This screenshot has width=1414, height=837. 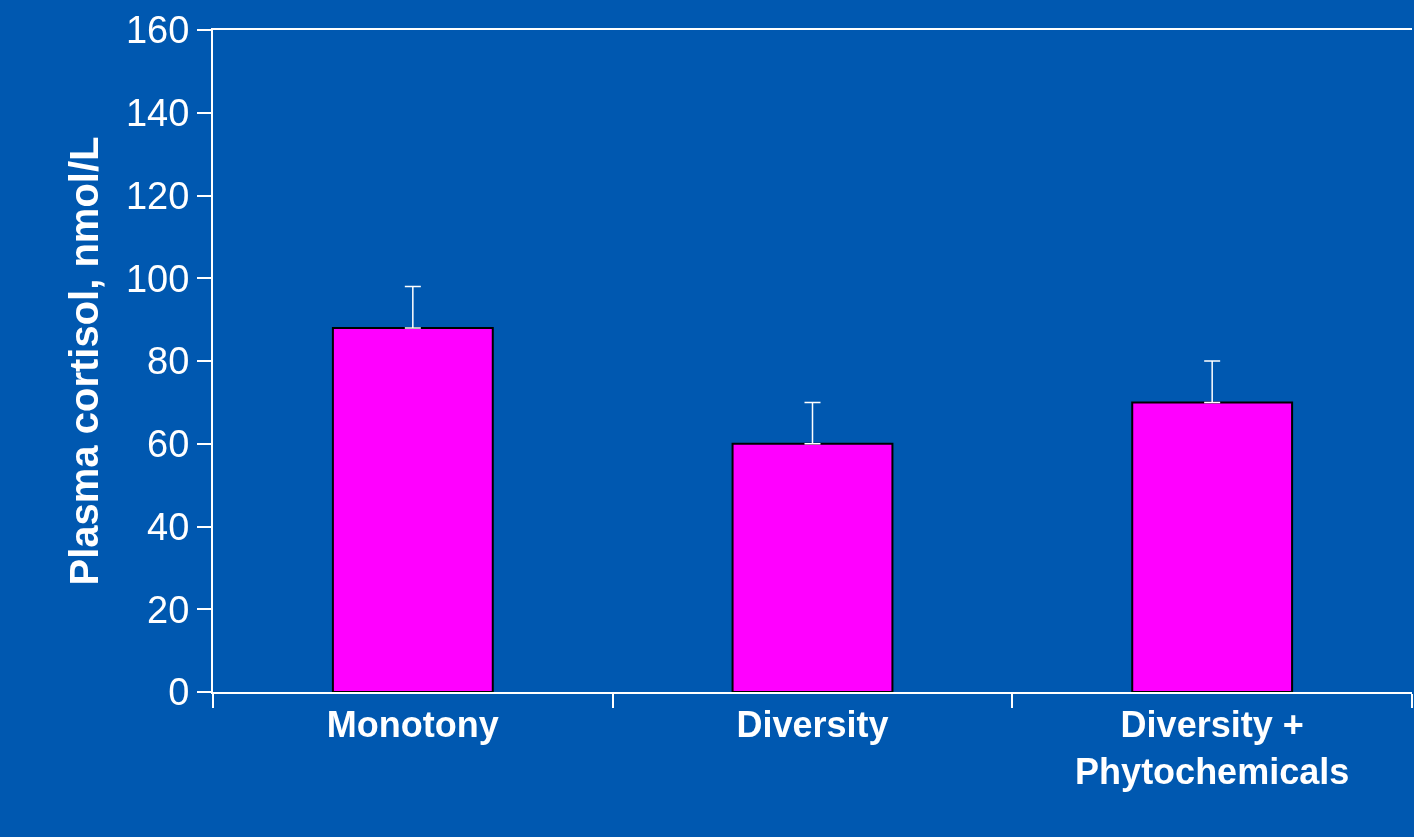 What do you see at coordinates (168, 526) in the screenshot?
I see `y-tick-label: 40` at bounding box center [168, 526].